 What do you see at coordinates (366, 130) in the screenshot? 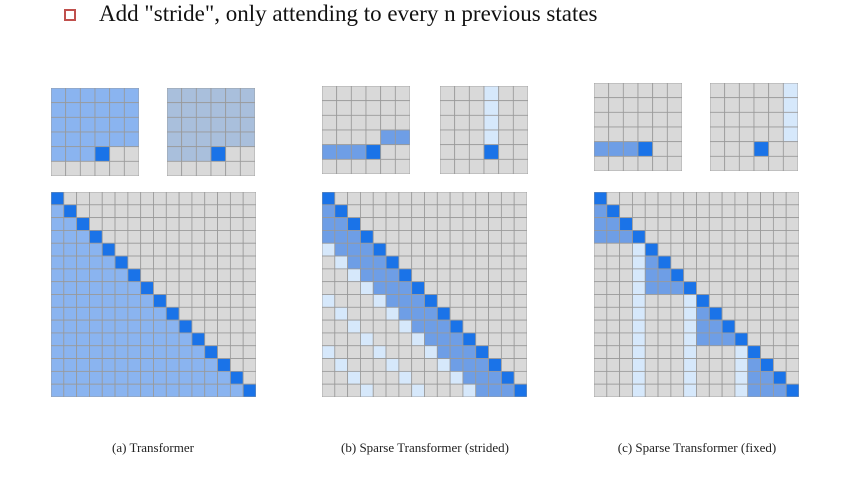
I see `strided-attention-row-grid` at bounding box center [366, 130].